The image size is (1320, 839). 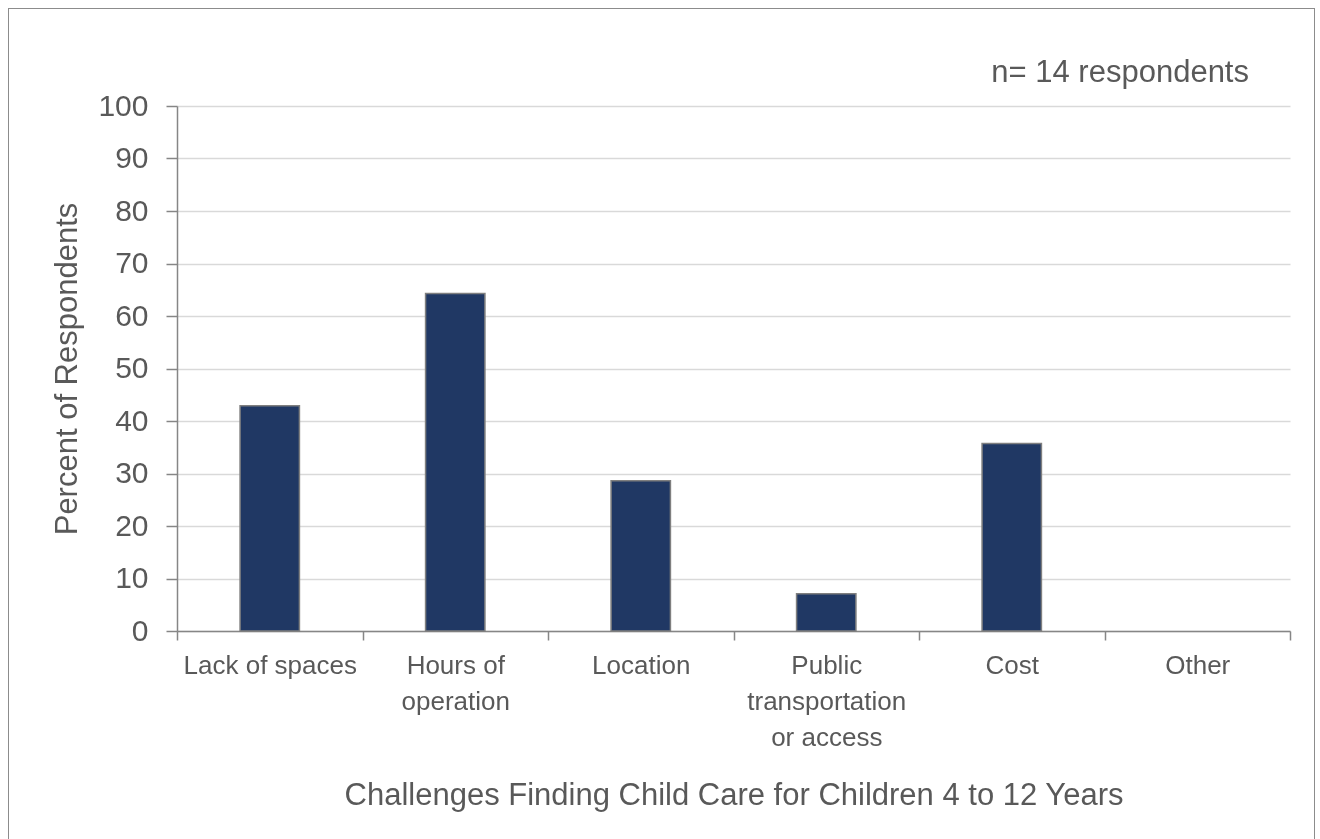 What do you see at coordinates (132, 157) in the screenshot?
I see `y-tick-label: 90` at bounding box center [132, 157].